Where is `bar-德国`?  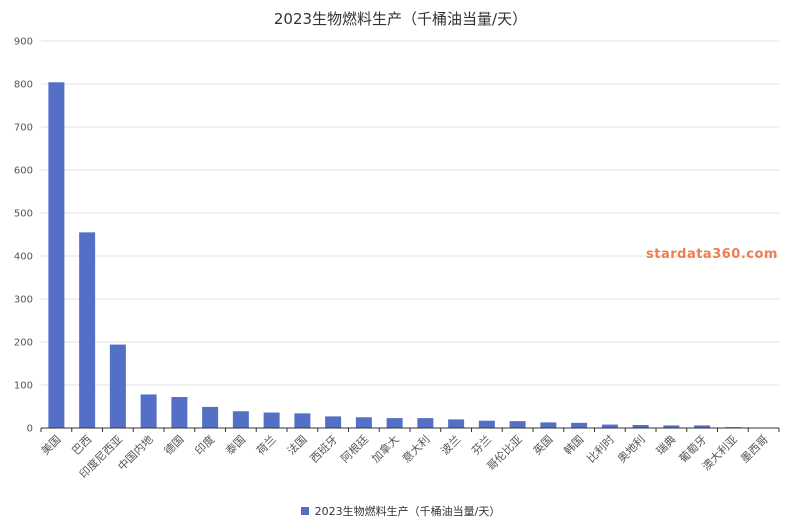
bar-德国 is located at coordinates (179, 412).